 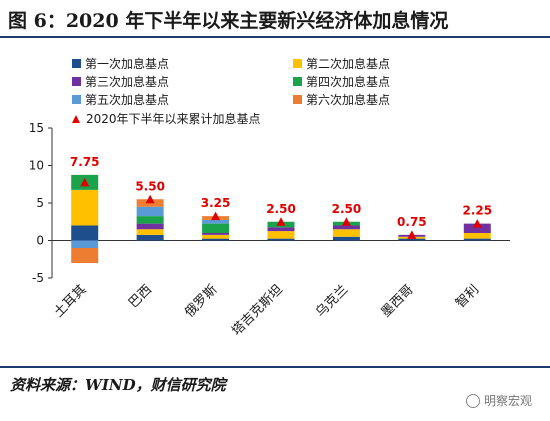 What do you see at coordinates (348, 81) in the screenshot?
I see `legend-label: 第四次加息基点` at bounding box center [348, 81].